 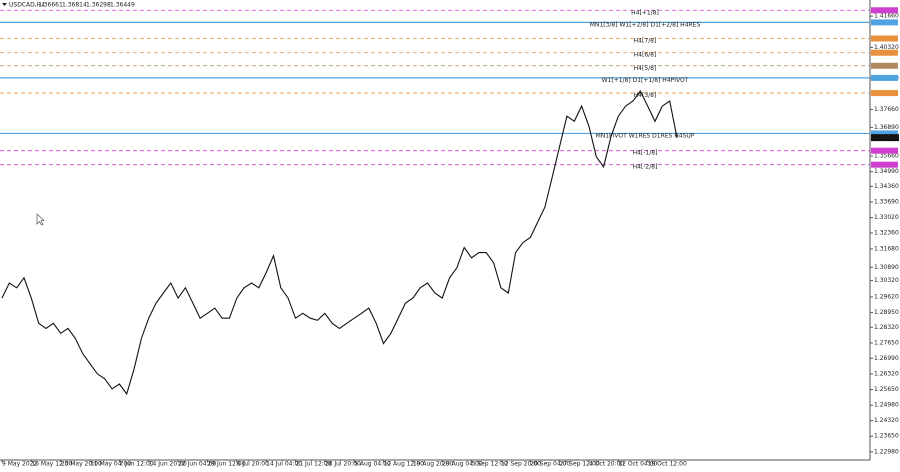 I want to click on y-tick-label: 1.36890, so click(x=886, y=127).